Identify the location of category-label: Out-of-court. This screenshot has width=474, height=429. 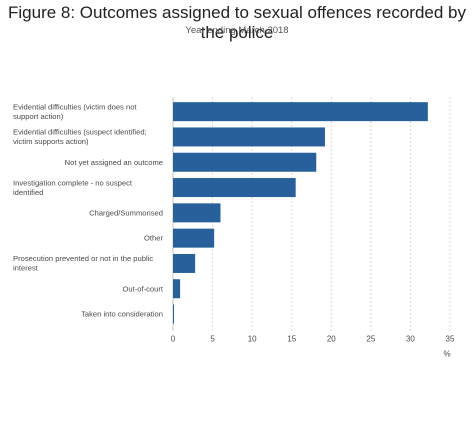
(142, 288).